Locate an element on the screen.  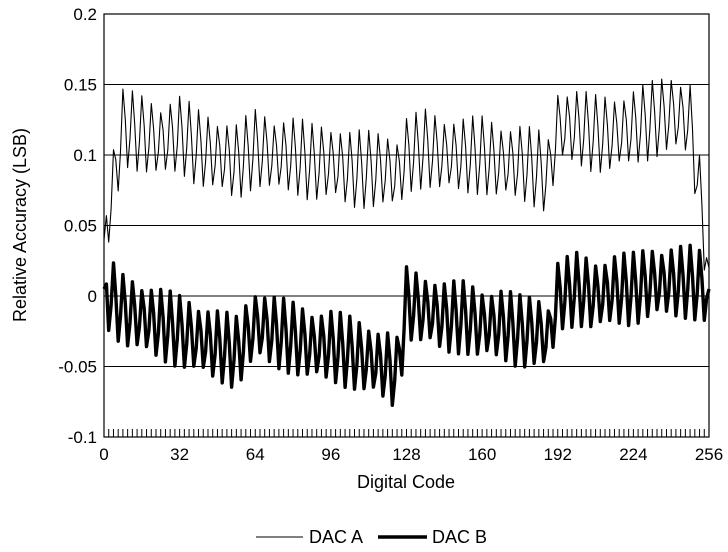
legend-label-dac-b: DAC B is located at coordinates (459, 537).